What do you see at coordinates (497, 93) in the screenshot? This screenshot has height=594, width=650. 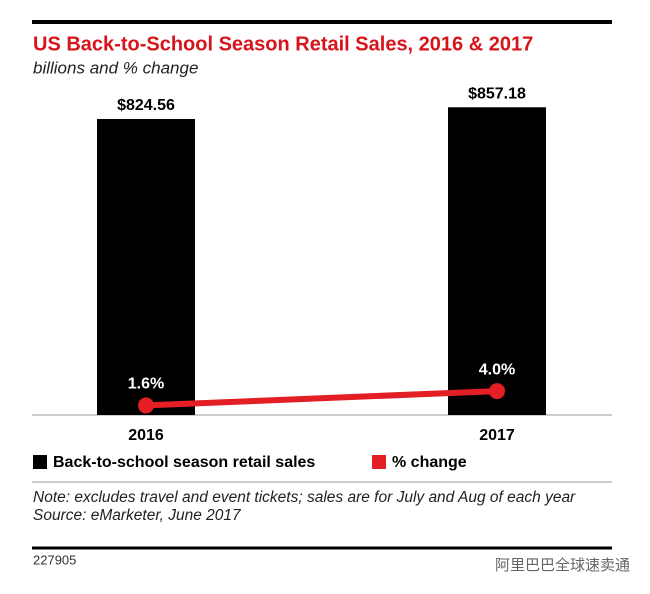 I see `bar-value-label: $857.18` at bounding box center [497, 93].